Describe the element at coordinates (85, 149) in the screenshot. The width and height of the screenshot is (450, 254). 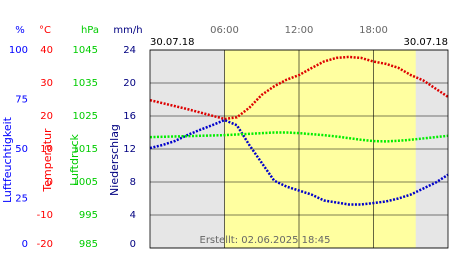
I see `y-tick-label: 1015` at that location.